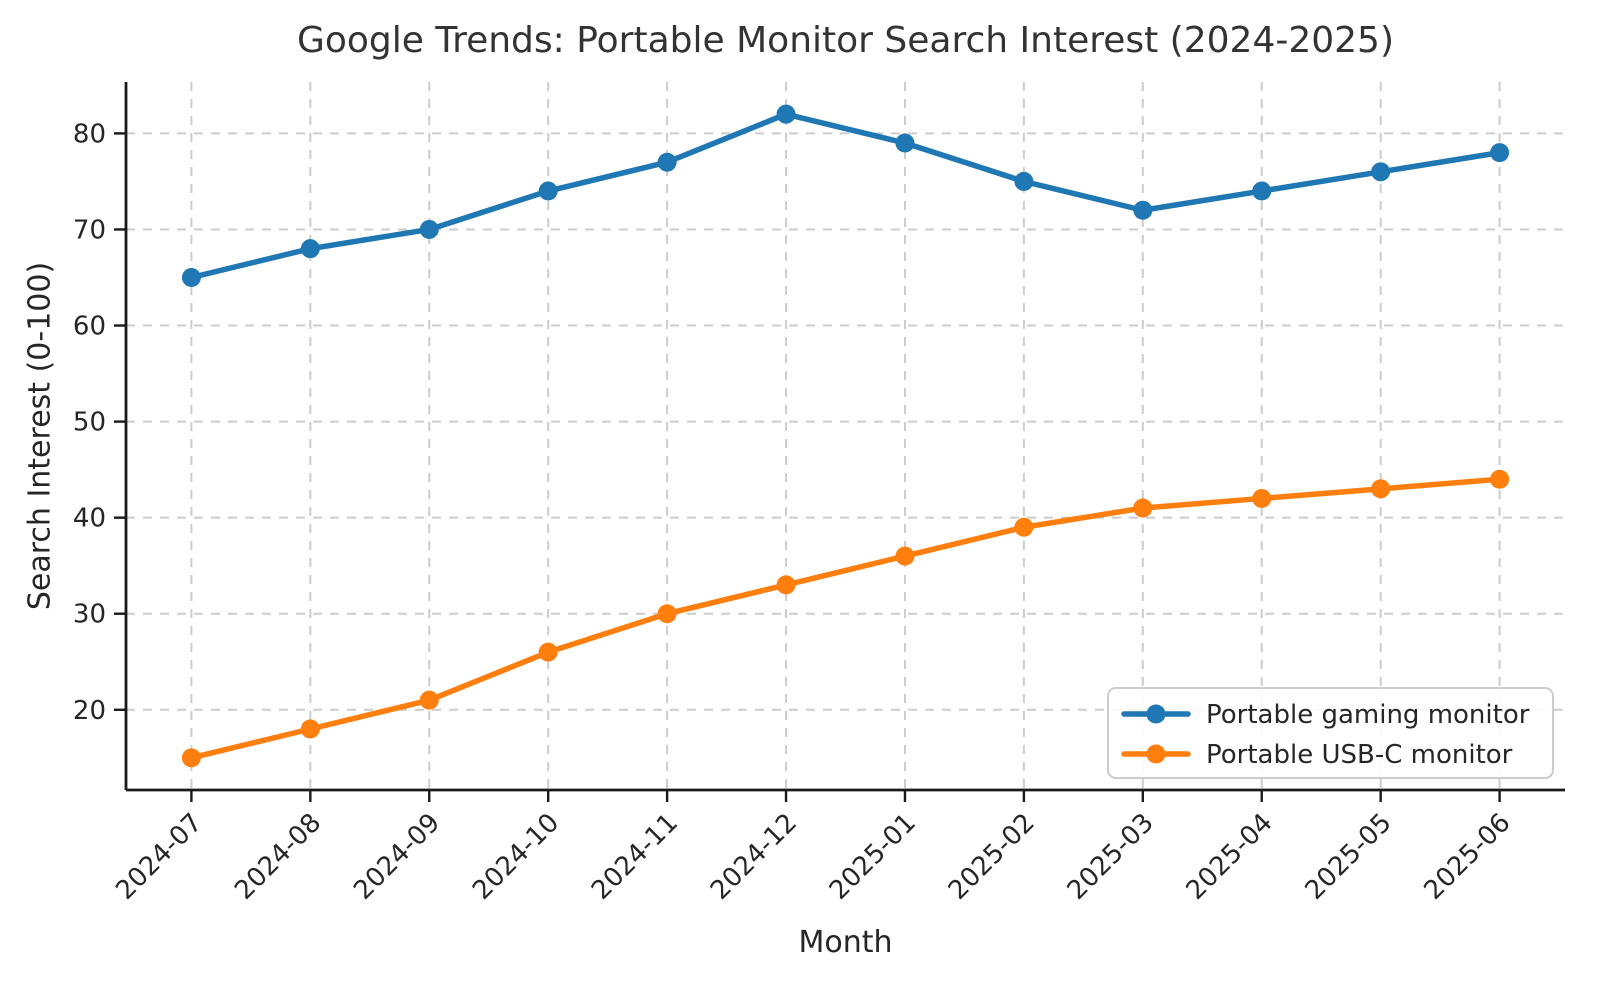 This screenshot has width=1600, height=1000. What do you see at coordinates (89, 519) in the screenshot?
I see `y-tick-label-40: 40` at bounding box center [89, 519].